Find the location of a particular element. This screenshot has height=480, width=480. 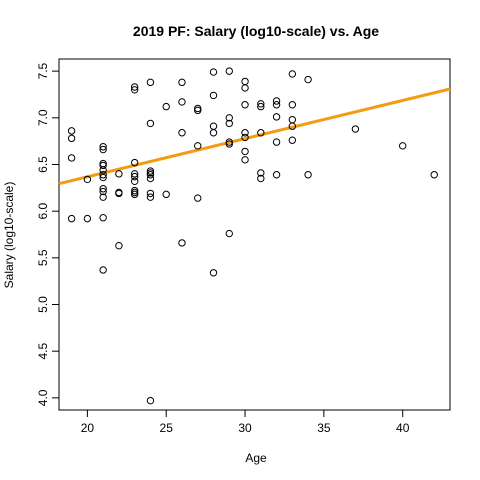

y-axis: 4.0 4.5 5.0 5.5 6.0 6.5 7.0 7.5 is located at coordinates (47, 234).